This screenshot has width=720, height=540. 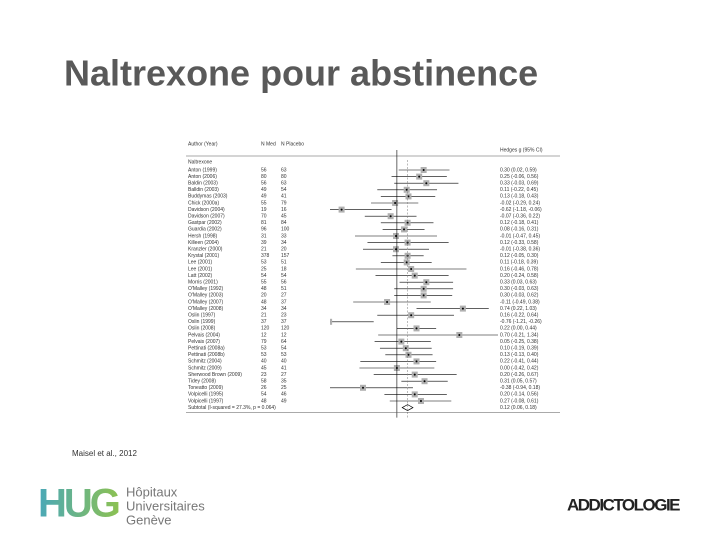 What do you see at coordinates (264, 177) in the screenshot?
I see `n-med: 80` at bounding box center [264, 177].